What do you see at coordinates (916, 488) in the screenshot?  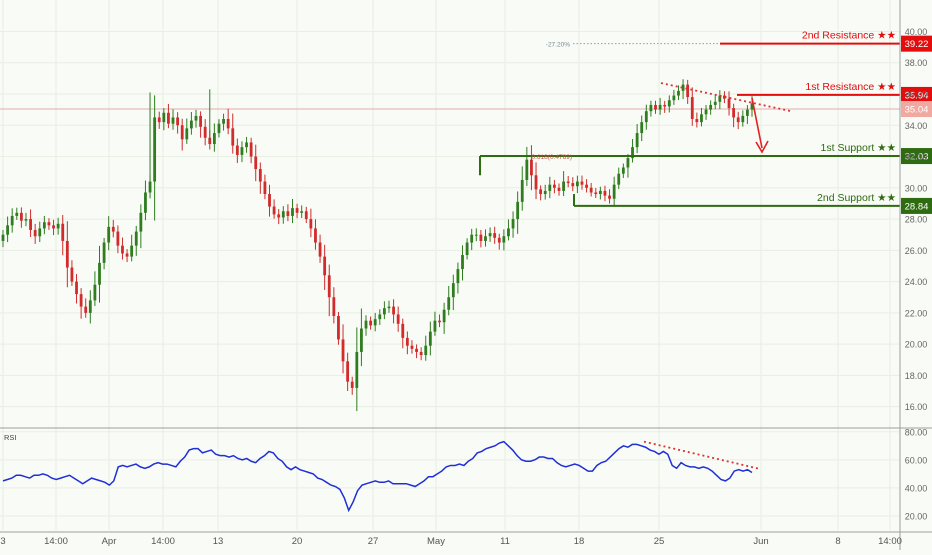 I see `rsi-tick-label: 40.00` at bounding box center [916, 488].